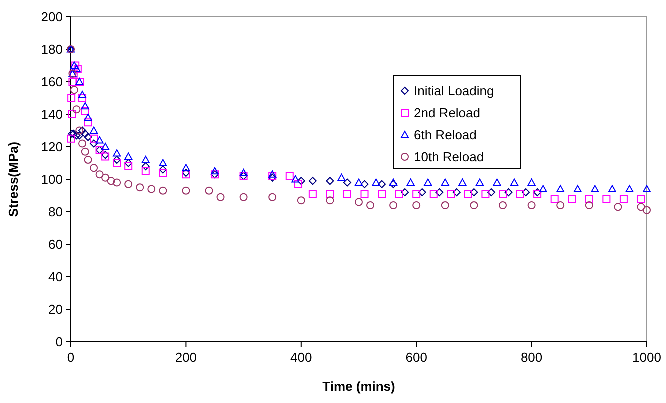 This screenshot has height=403, width=666. Describe the element at coordinates (59, 342) in the screenshot. I see `y-tick-label: 0` at that location.